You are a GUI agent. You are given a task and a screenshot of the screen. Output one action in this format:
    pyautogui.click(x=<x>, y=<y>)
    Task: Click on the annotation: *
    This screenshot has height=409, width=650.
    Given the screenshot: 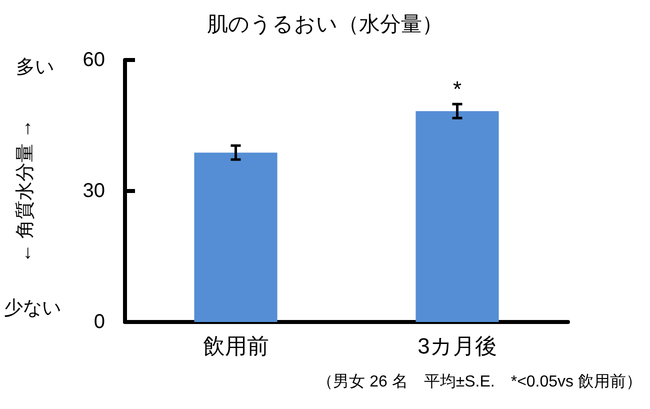 What is the action you would take?
    pyautogui.click(x=457, y=89)
    